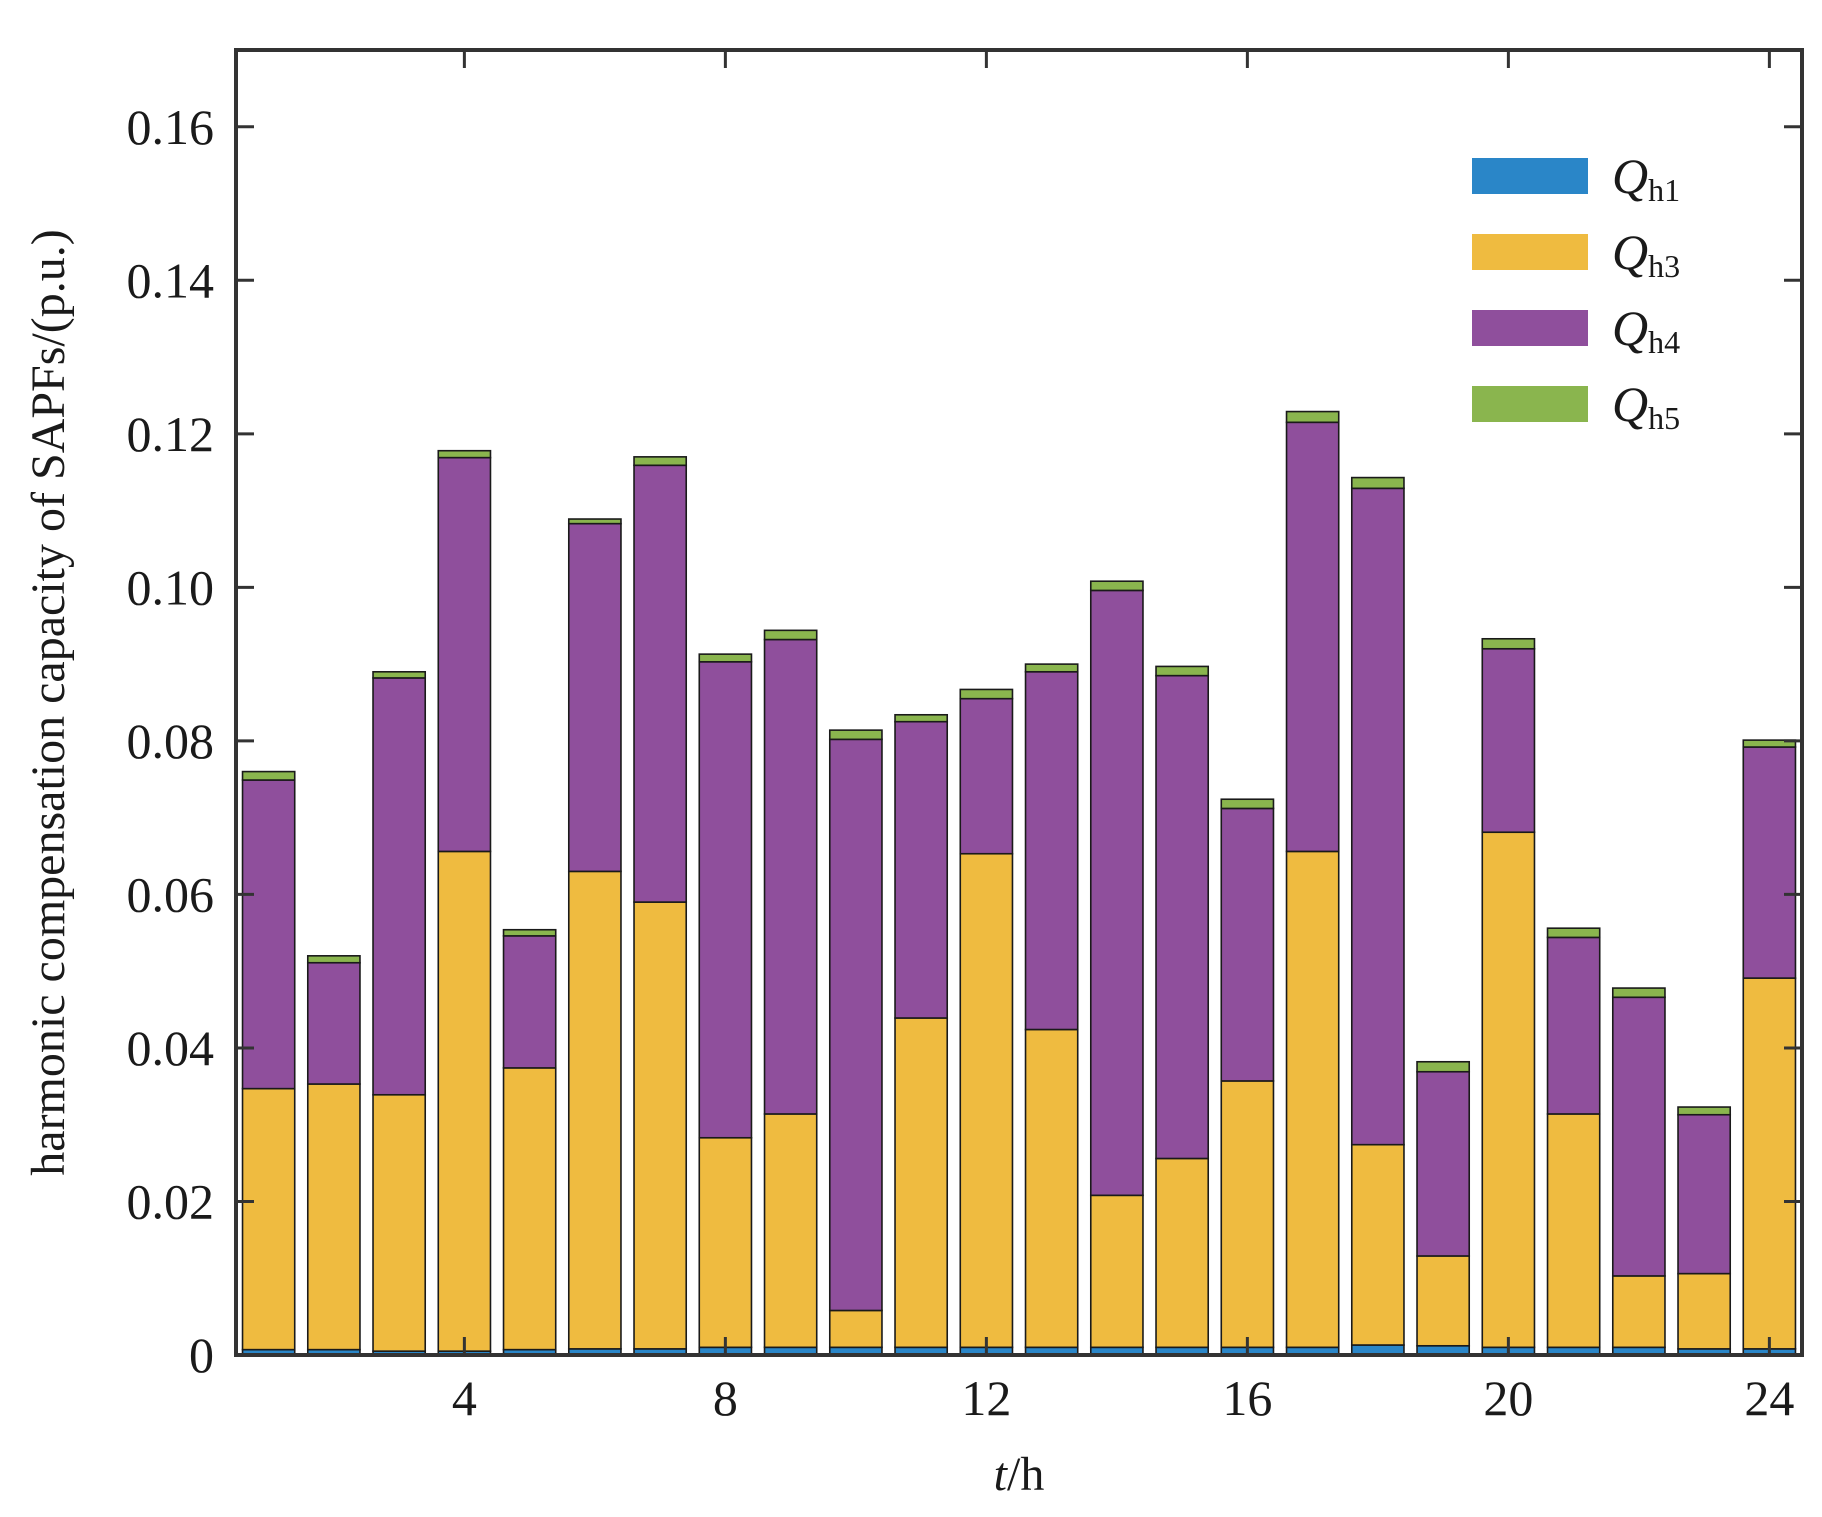  I want to click on y-tick-label: 0.10, so click(171, 587).